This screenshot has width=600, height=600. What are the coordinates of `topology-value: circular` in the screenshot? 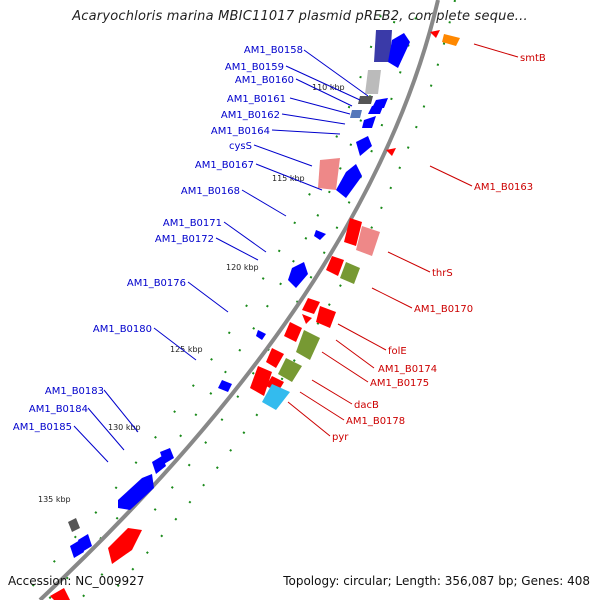 It's located at (365, 581).